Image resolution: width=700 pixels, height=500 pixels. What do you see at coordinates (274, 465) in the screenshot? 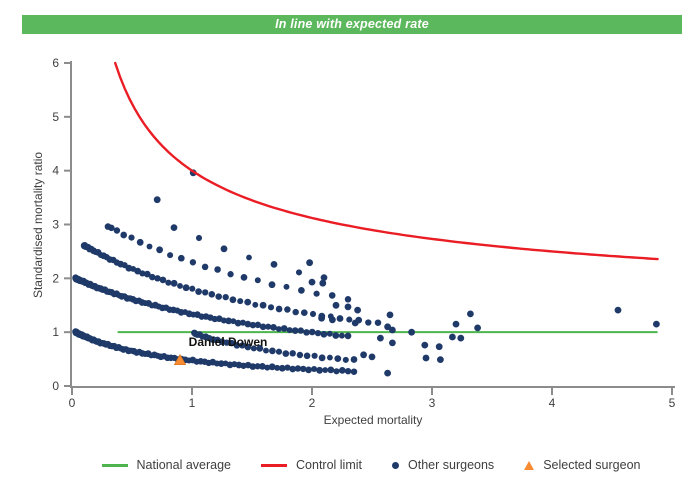
I see `control-limit-line-icon` at bounding box center [274, 465].